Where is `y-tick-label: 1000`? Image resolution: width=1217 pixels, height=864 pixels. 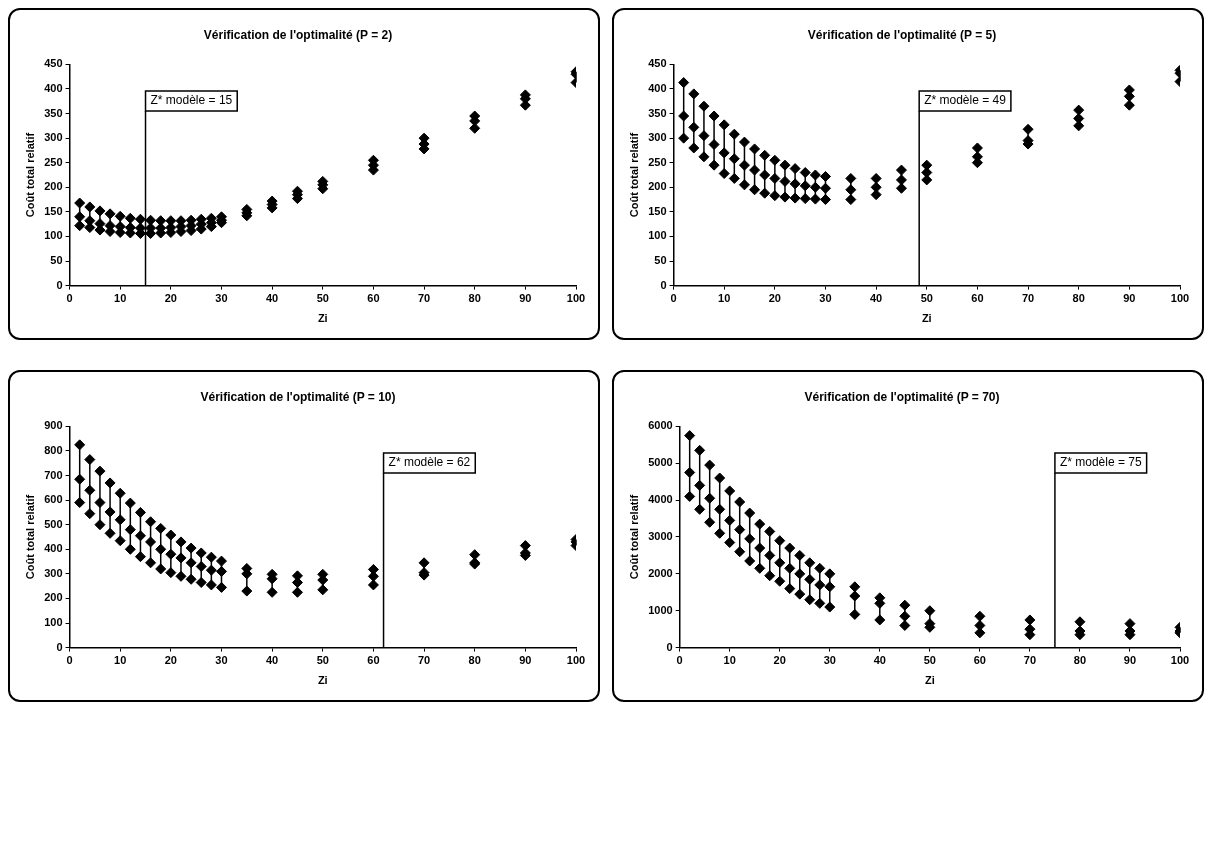 y-tick-label: 1000 is located at coordinates (660, 609).